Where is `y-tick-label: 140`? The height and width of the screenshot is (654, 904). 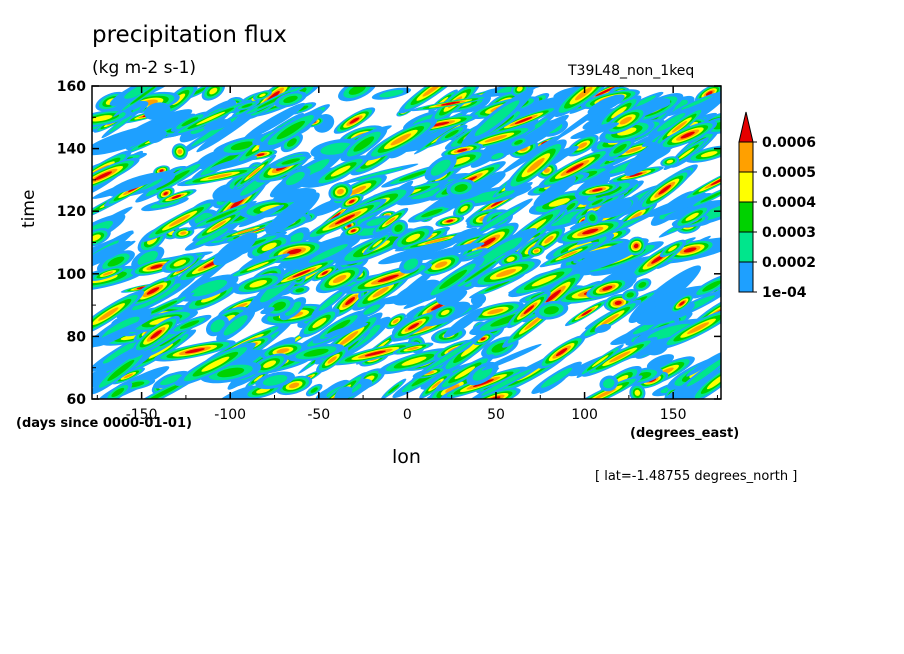
y-tick-label: 140 is located at coordinates (71, 150).